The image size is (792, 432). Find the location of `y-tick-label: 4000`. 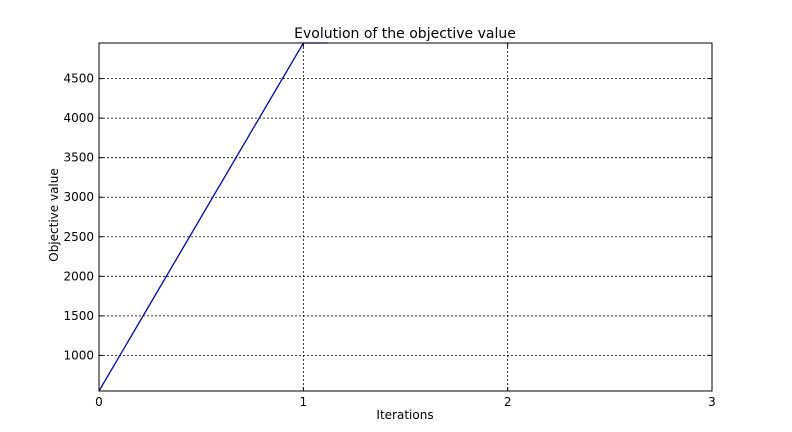

y-tick-label: 4000 is located at coordinates (78, 118).